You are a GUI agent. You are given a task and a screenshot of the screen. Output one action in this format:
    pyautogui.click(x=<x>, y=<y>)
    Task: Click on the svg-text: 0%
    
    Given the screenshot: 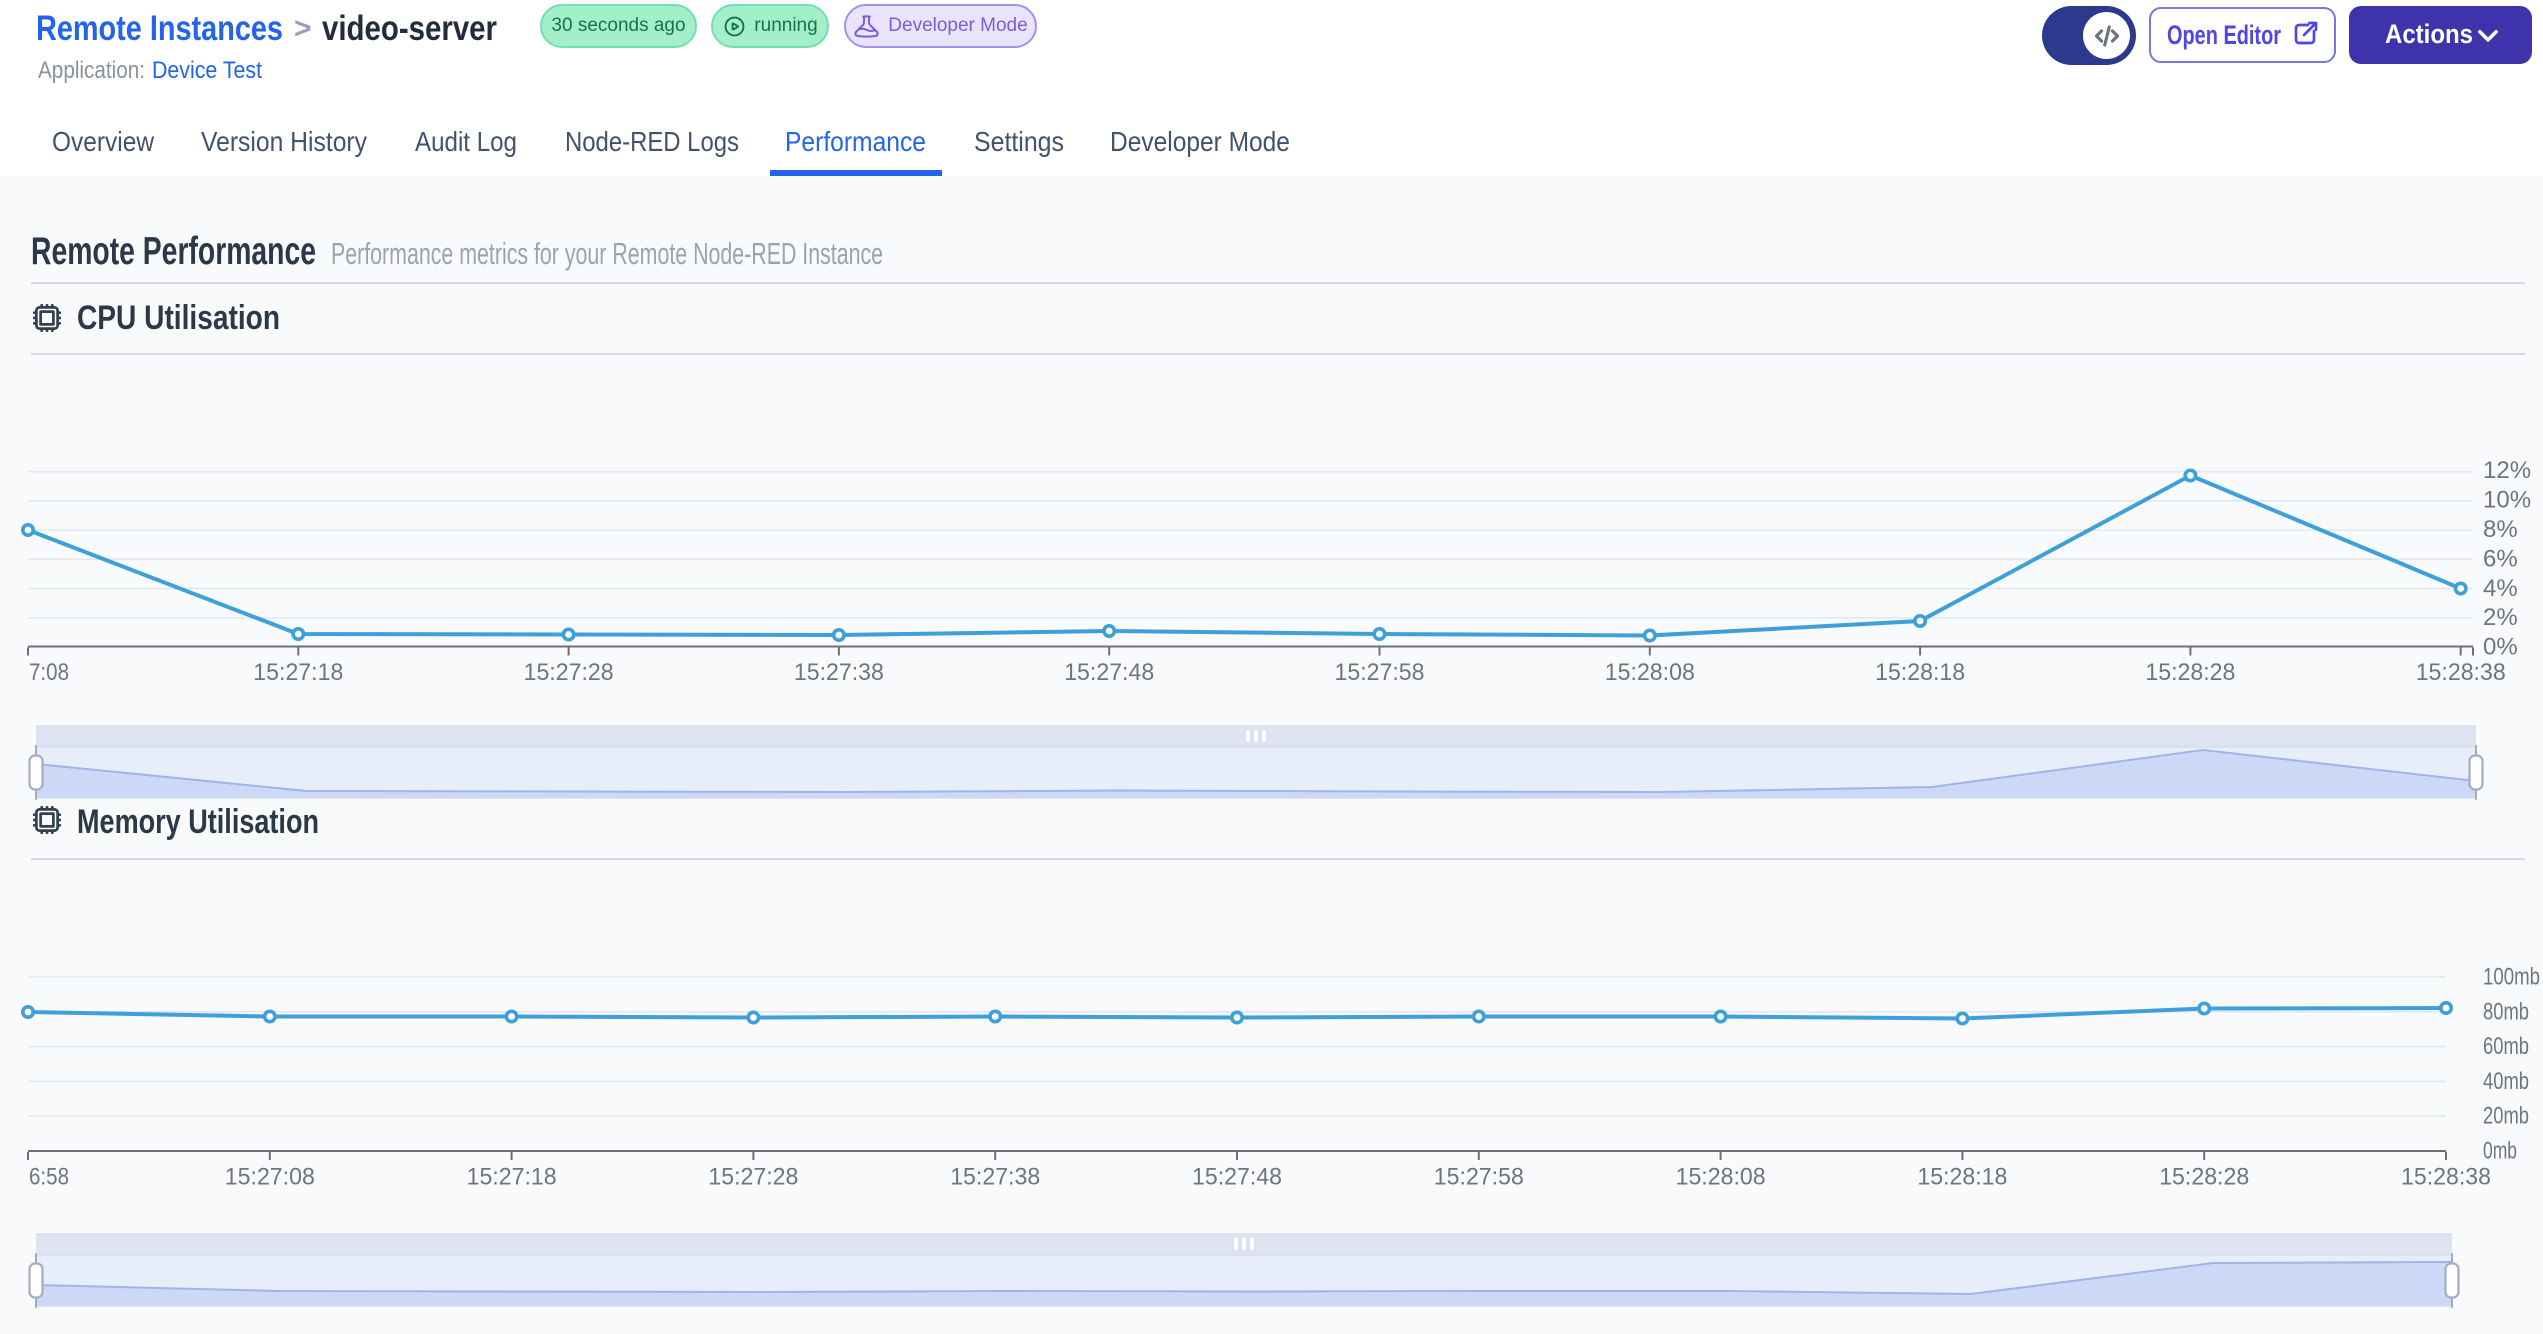 What is the action you would take?
    pyautogui.click(x=2500, y=647)
    